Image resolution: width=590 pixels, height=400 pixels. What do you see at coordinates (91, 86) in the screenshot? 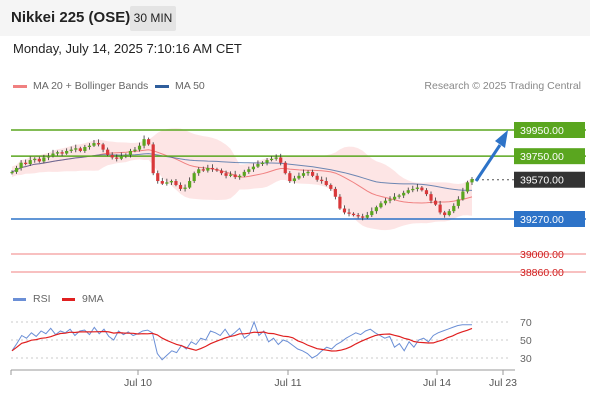
I see `ma20-legend-label: MA 20 + Bollinger Bands` at bounding box center [91, 86].